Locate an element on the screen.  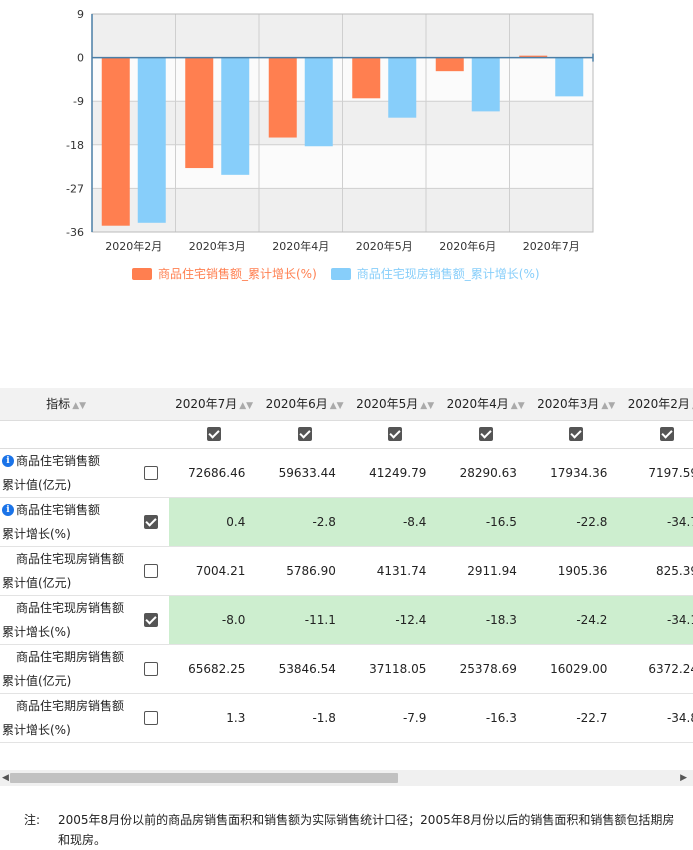
column-select-row is located at coordinates (346, 434).